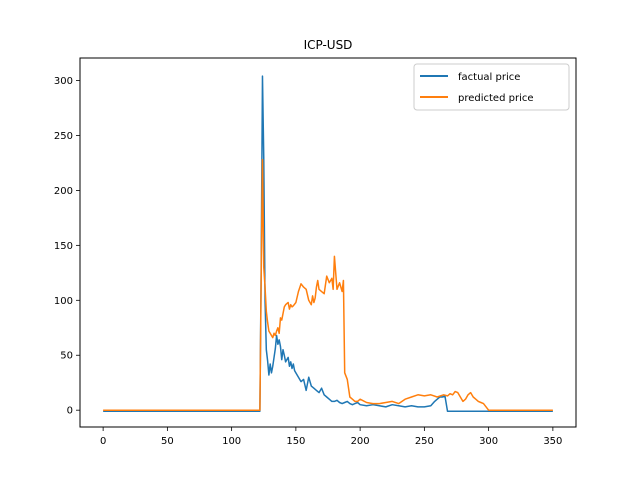 Image resolution: width=640 pixels, height=480 pixels. What do you see at coordinates (231, 441) in the screenshot?
I see `x-tick-label: 100` at bounding box center [231, 441].